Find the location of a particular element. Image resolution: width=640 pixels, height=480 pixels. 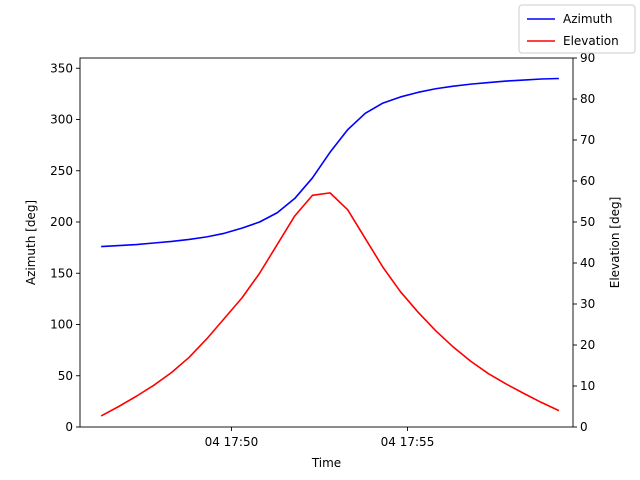

x-tick-label: 04 17:55 is located at coordinates (408, 442).